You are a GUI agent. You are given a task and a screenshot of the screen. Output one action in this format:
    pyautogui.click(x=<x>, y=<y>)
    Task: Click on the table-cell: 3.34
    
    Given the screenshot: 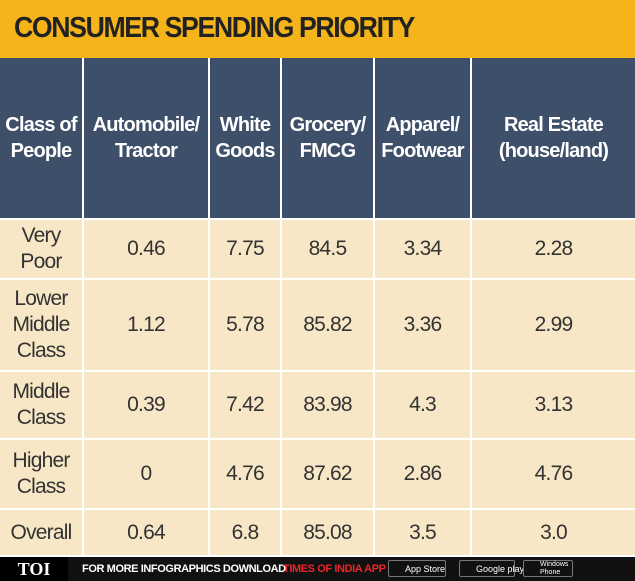 What is the action you would take?
    pyautogui.click(x=423, y=250)
    